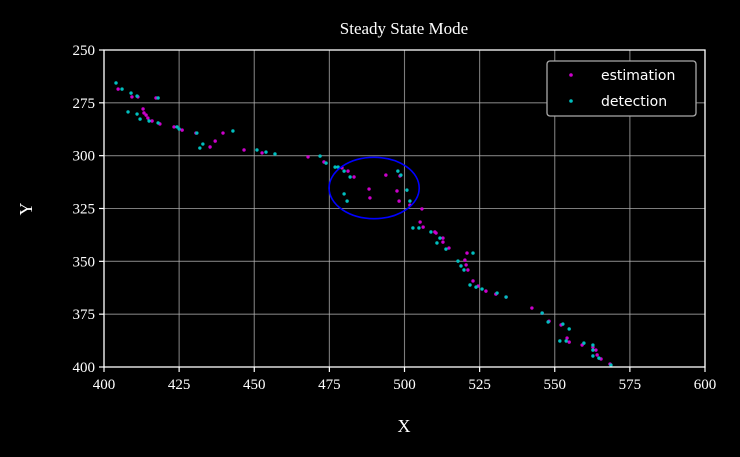 Image resolution: width=740 pixels, height=457 pixels. What do you see at coordinates (555, 385) in the screenshot?
I see `x-tick-label: 550` at bounding box center [555, 385].